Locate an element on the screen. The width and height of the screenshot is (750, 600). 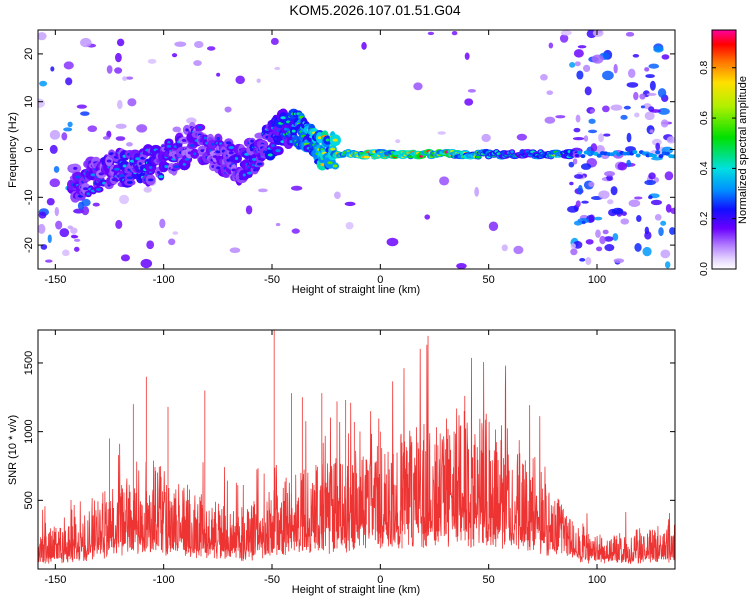
colorbar-tick-label: 0.4 is located at coordinates (704, 168).